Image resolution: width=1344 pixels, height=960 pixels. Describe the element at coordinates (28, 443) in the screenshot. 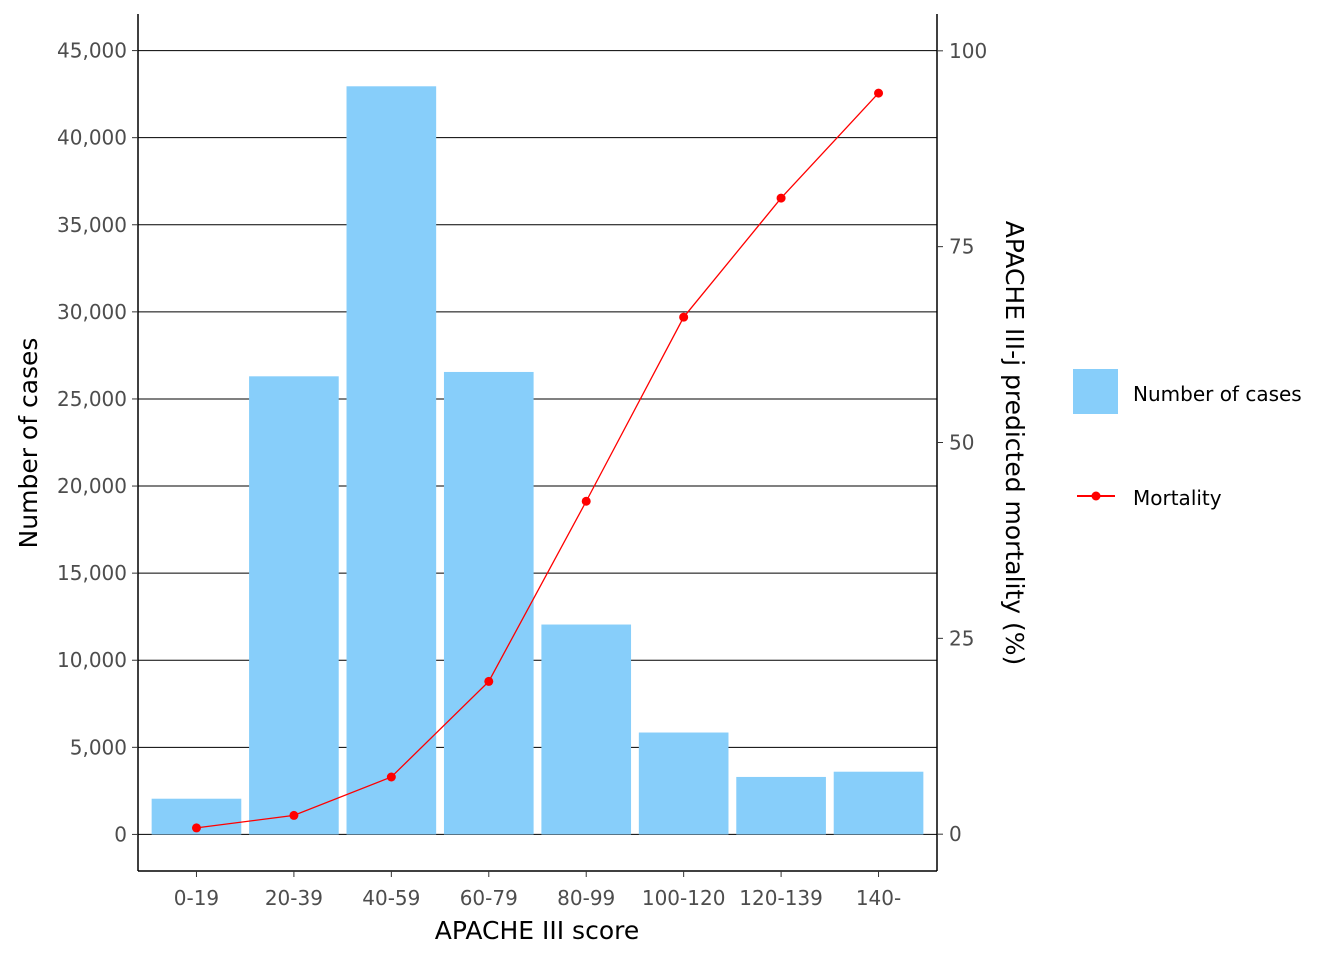

I see `left-y-axis-title: Number of cases` at that location.